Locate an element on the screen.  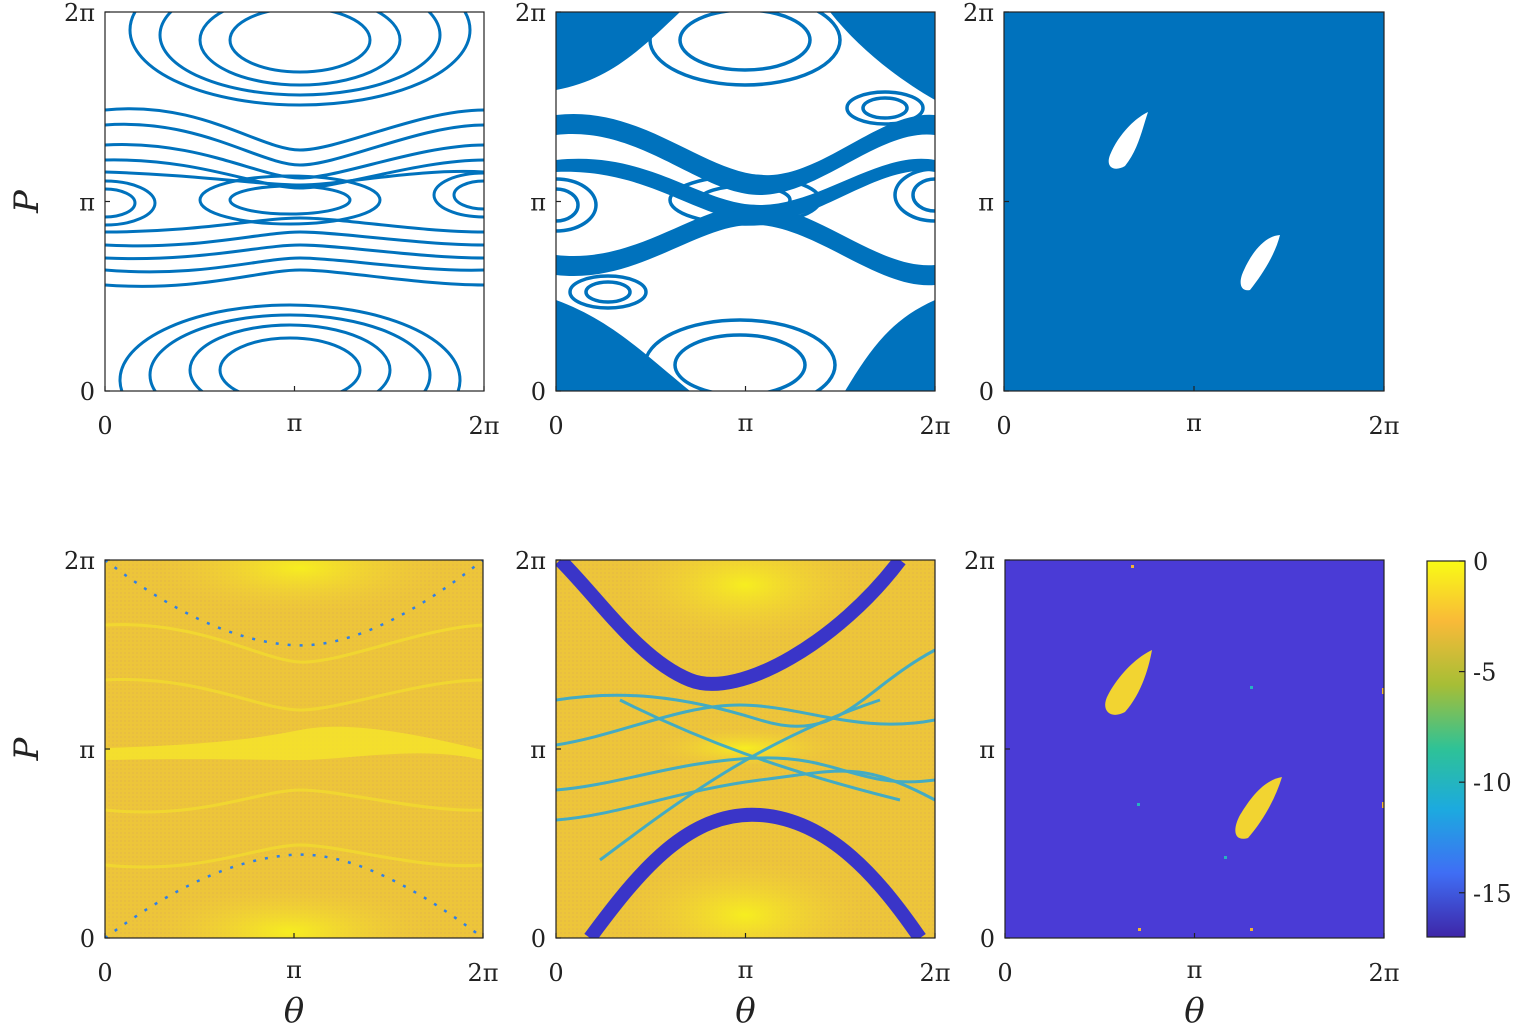
orbits-top-center is located at coordinates (745, 201).